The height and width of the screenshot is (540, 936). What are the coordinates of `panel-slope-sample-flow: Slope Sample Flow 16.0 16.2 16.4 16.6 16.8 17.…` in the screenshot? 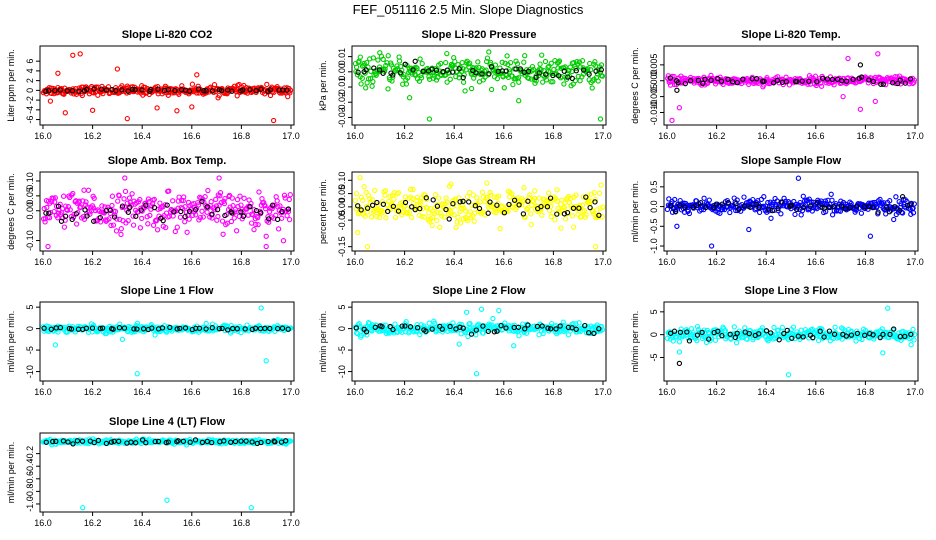 It's located at (777, 211).